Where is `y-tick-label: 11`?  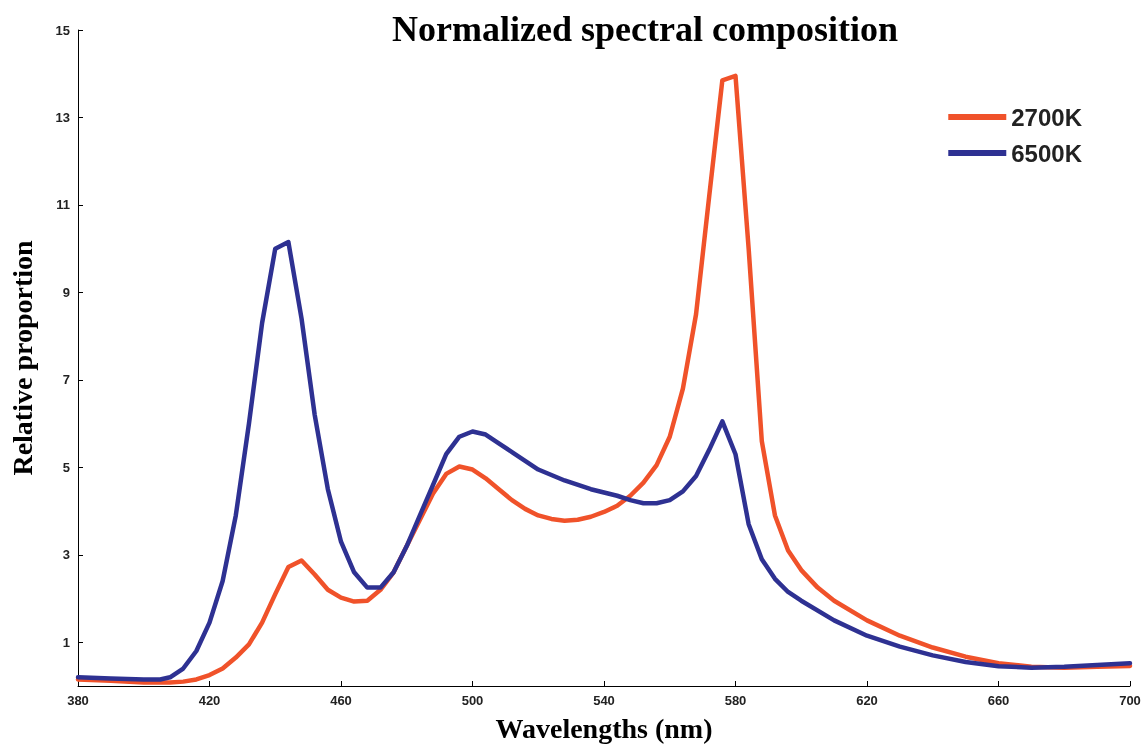
y-tick-label: 11 is located at coordinates (63, 205).